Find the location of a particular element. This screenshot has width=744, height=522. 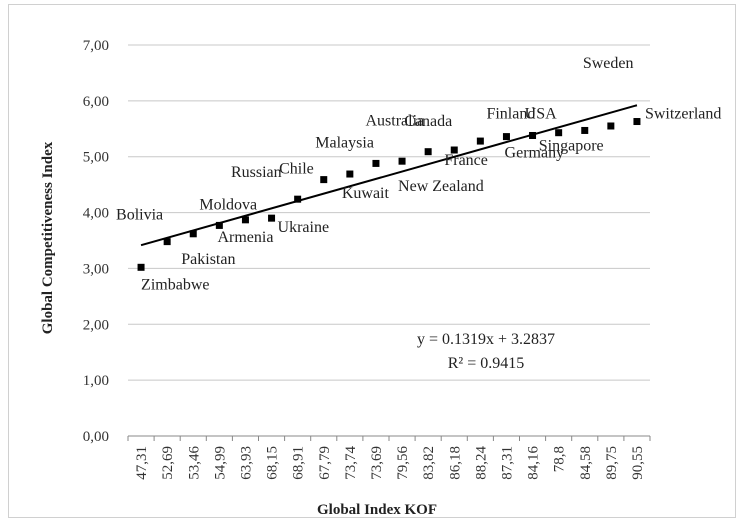

x-tick-label: 73,69 is located at coordinates (377, 463).